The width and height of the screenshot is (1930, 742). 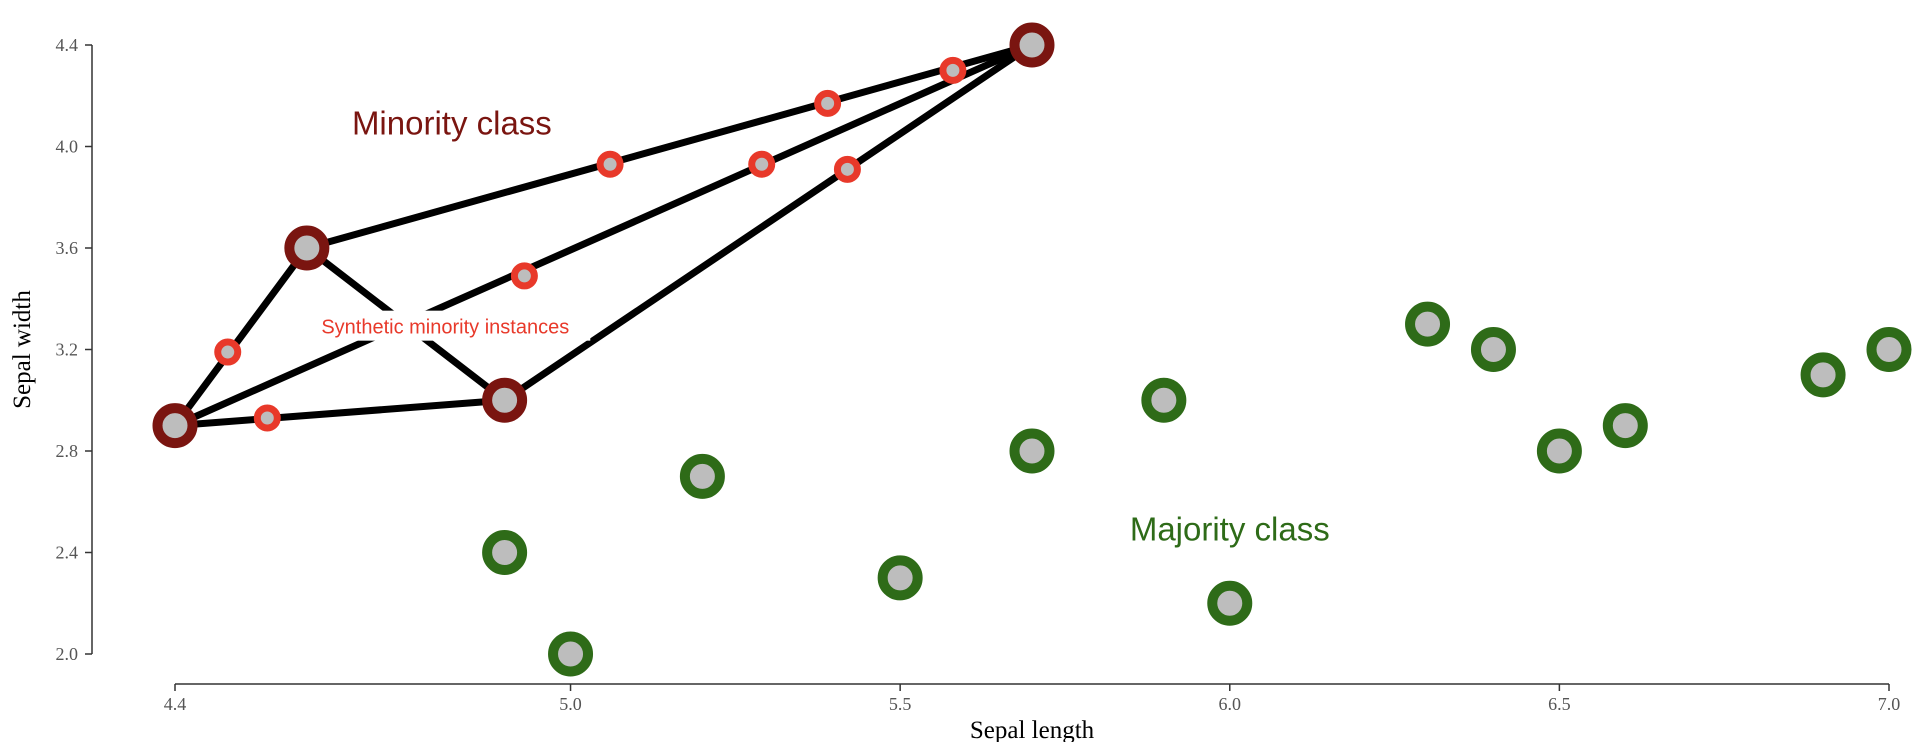 What do you see at coordinates (900, 704) in the screenshot?
I see `x-tick-label: 5.5` at bounding box center [900, 704].